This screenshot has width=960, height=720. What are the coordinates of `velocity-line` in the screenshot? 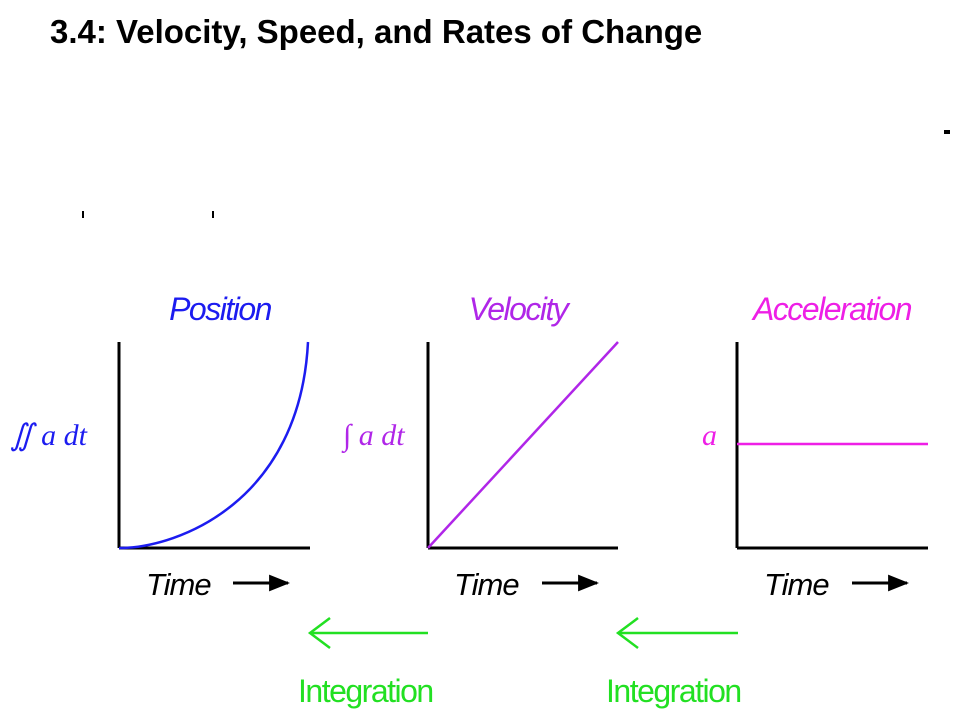 It's located at (523, 445).